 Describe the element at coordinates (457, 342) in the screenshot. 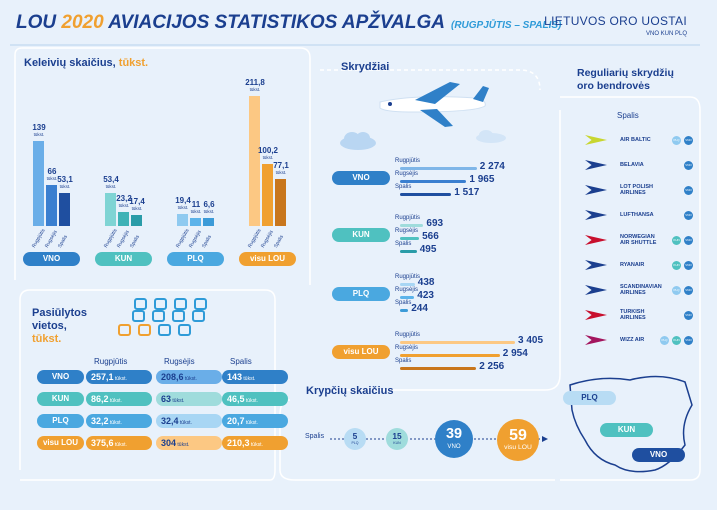

I see `flights-bar-visu LOU-0` at that location.